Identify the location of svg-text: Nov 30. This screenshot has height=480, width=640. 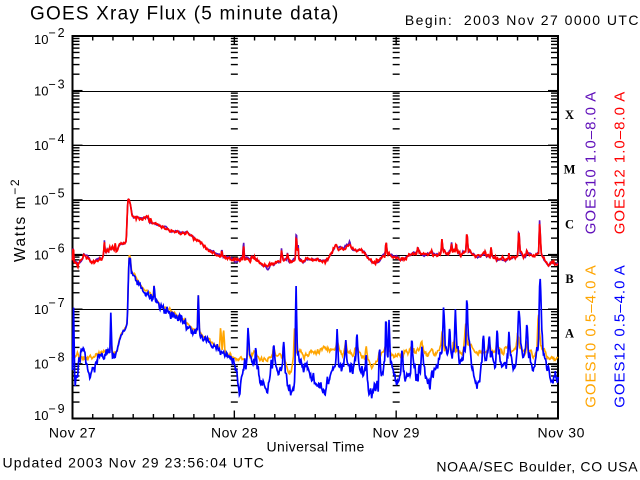
(561, 433).